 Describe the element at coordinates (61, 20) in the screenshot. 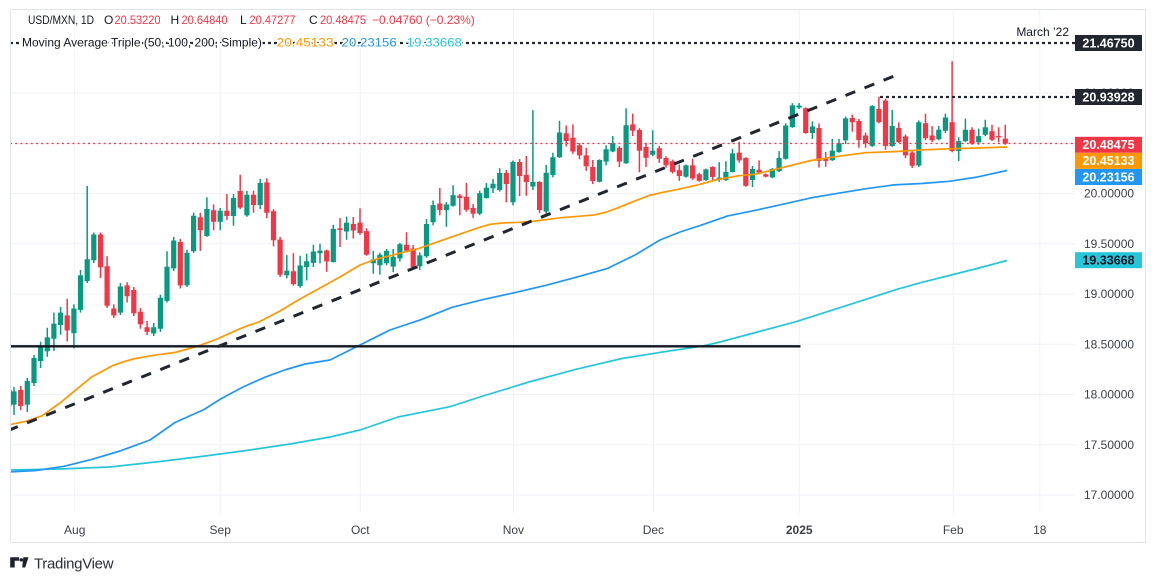

I see `svg-text: USD/MXN, 1D` at that location.